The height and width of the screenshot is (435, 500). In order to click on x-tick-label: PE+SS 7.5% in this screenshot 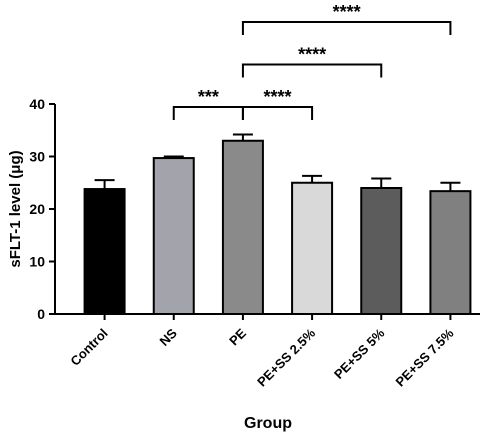, I will do `click(425, 357)`.